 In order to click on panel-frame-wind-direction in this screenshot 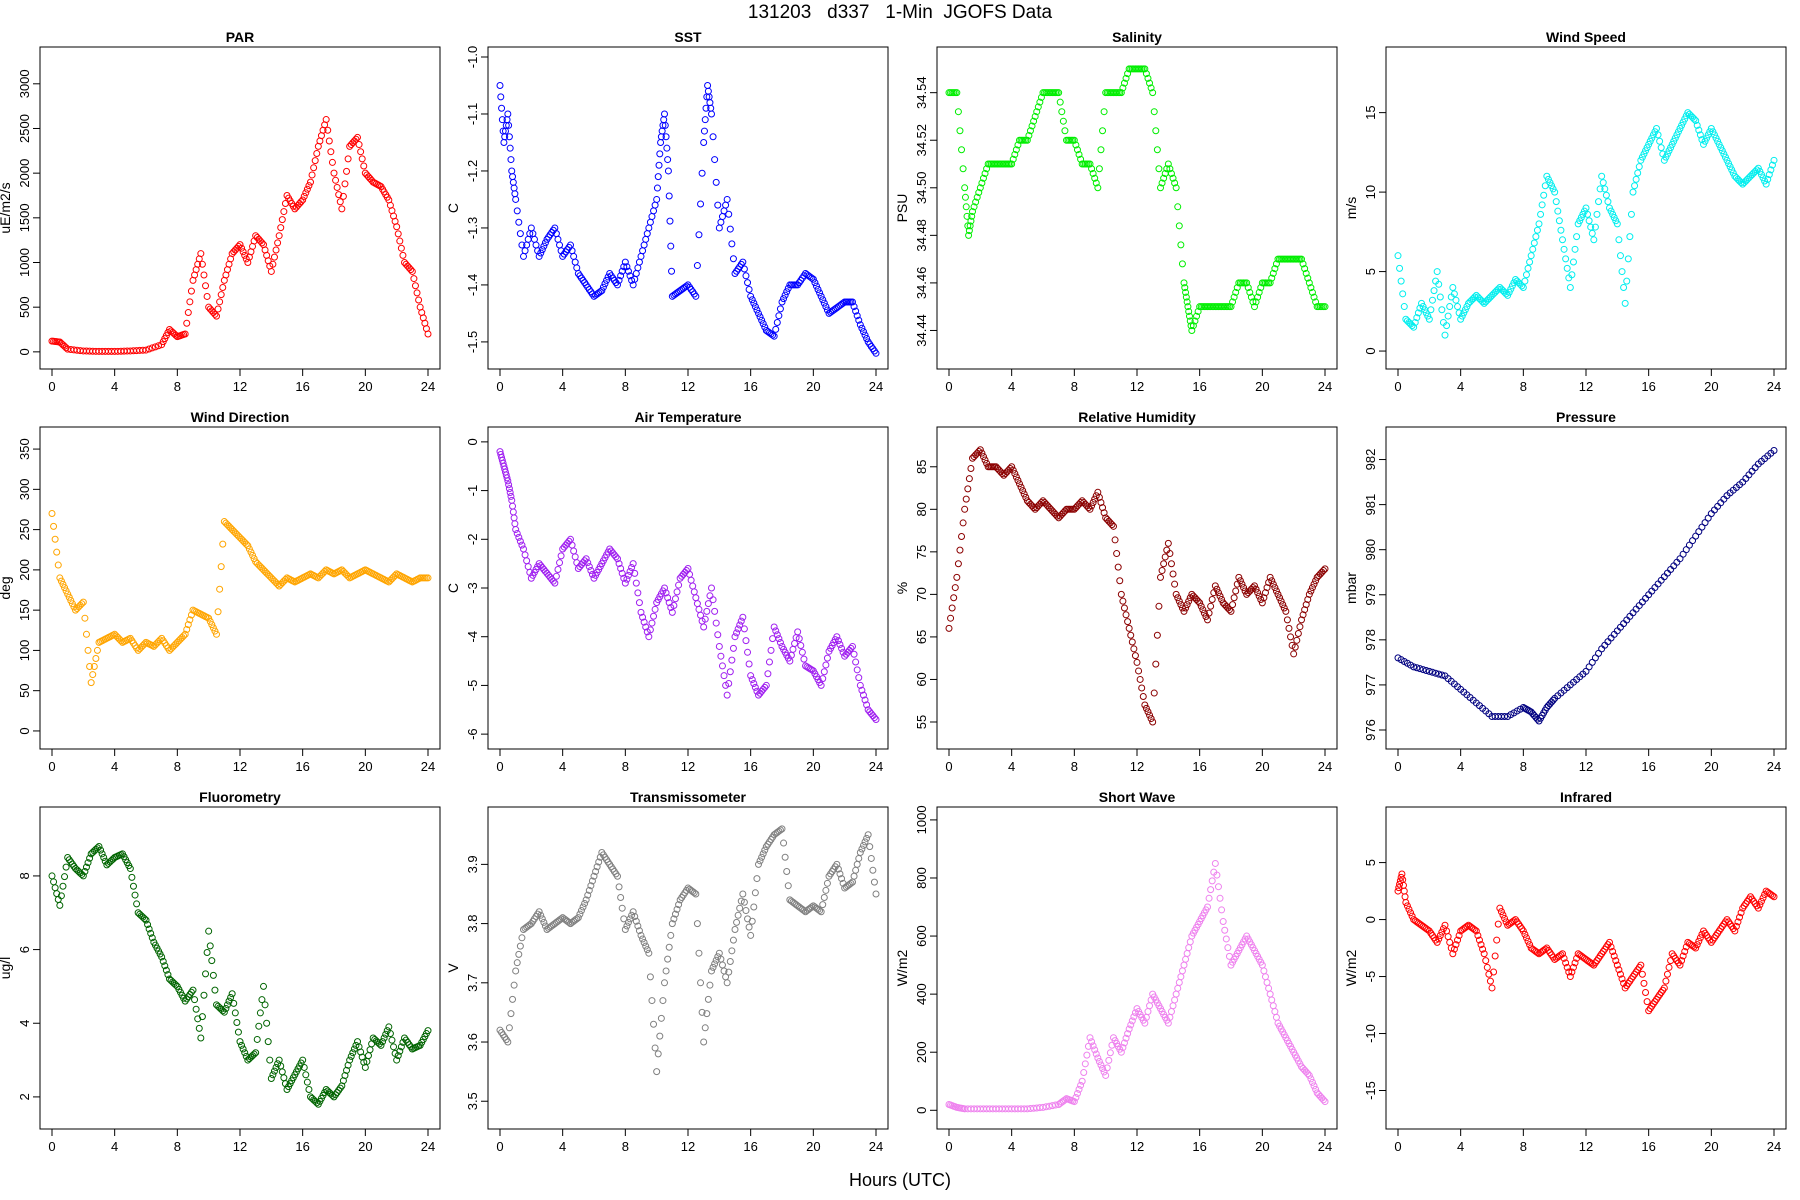, I will do `click(240, 588)`.